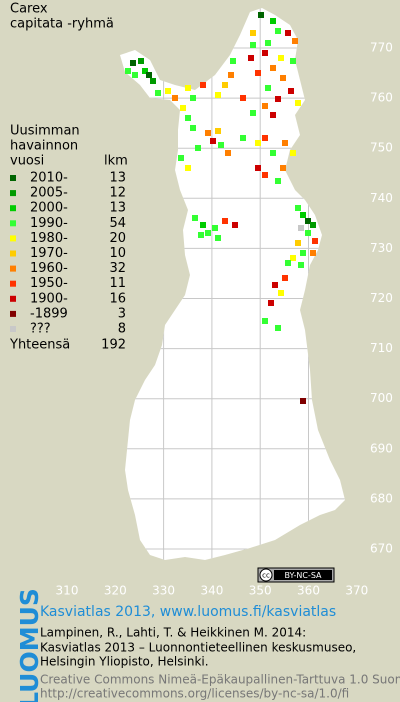 The width and height of the screenshot is (400, 702). I want to click on license-badge: cc BY-NC-SA, so click(296, 575).